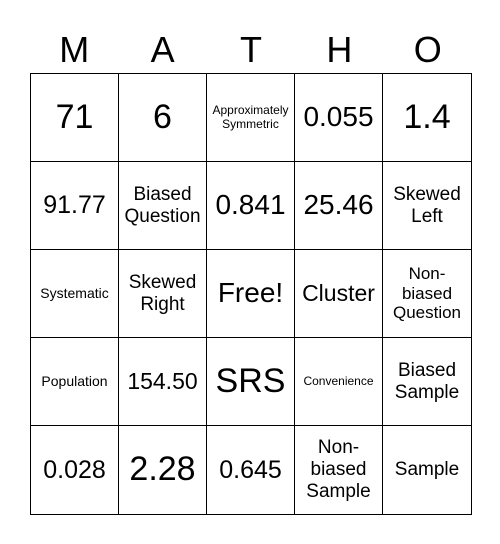 Image resolution: width=500 pixels, height=544 pixels. I want to click on header-letter-h: H, so click(339, 49).